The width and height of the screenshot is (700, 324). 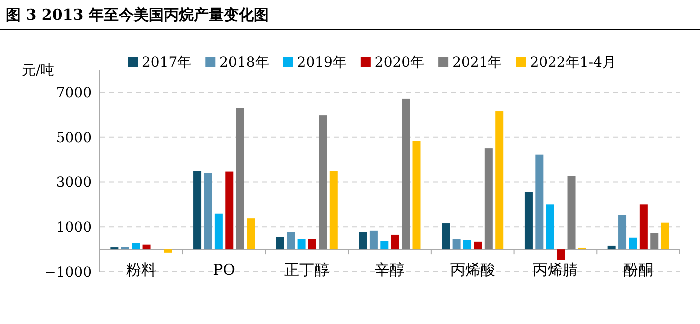 What do you see at coordinates (137, 15) in the screenshot?
I see `chart-title: 图 3 2013 年至今美国丙烷产量变化图` at bounding box center [137, 15].